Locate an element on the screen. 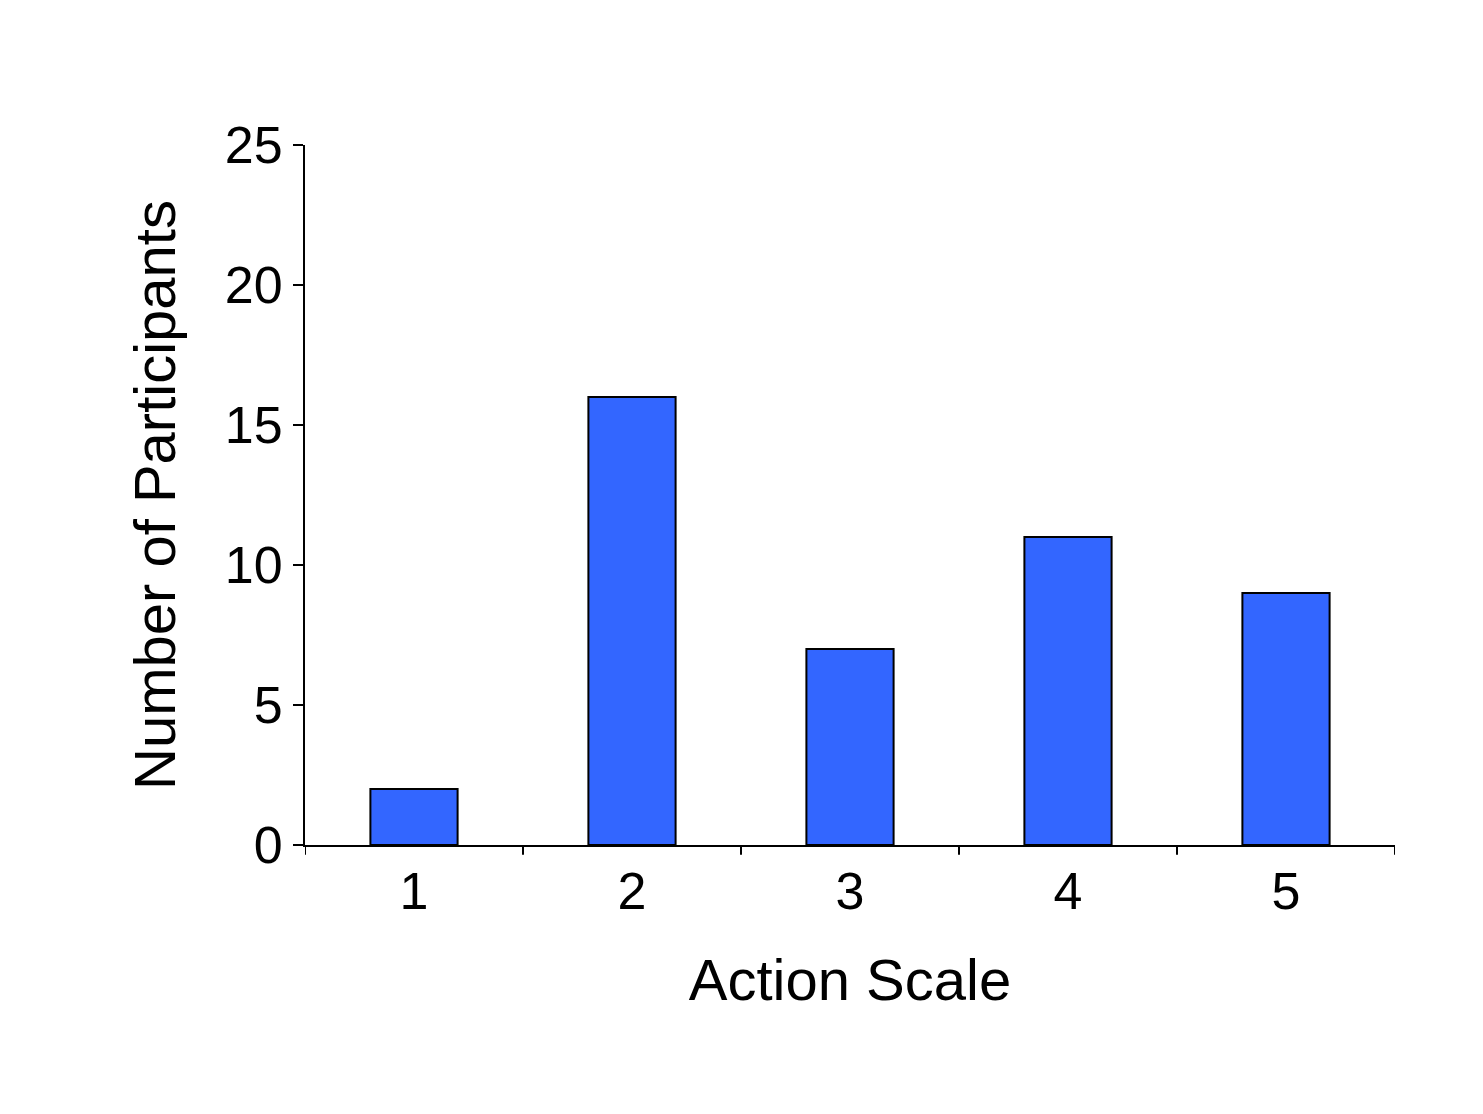 This screenshot has width=1483, height=1114. y-tick-label: 0 is located at coordinates (268, 845).